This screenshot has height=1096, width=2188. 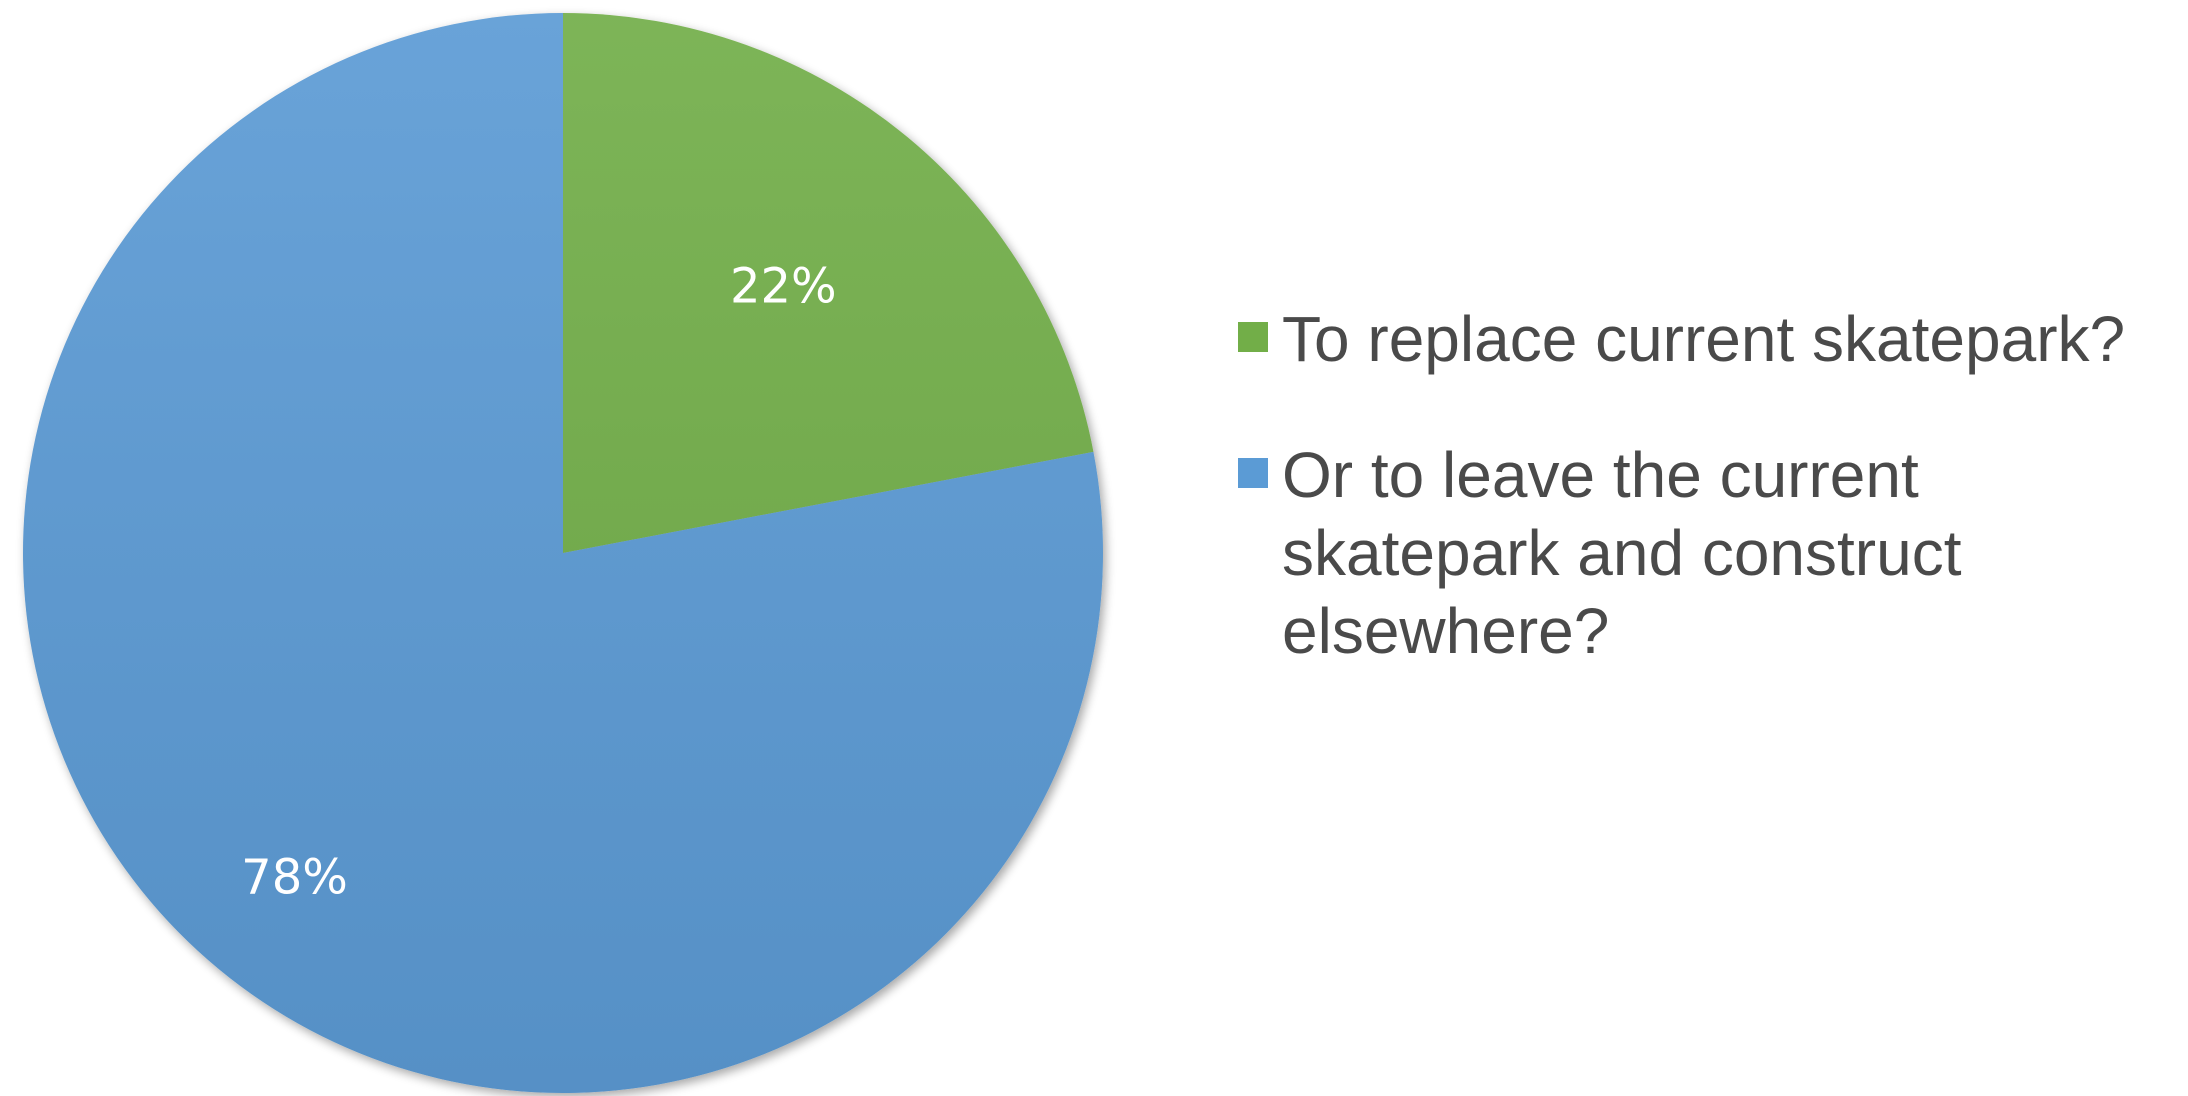 I want to click on legend-swatch-replace, so click(x=1253, y=337).